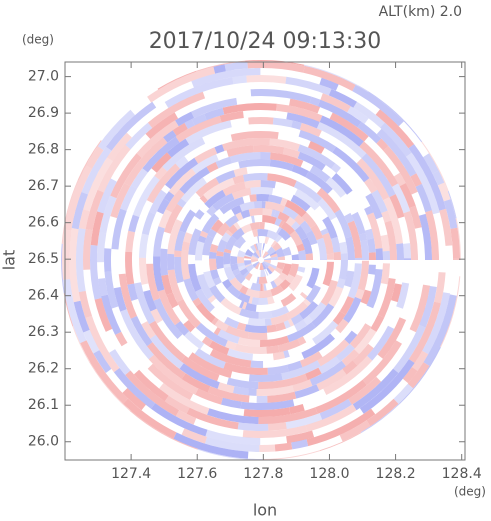 The image size is (491, 521). What do you see at coordinates (265, 41) in the screenshot?
I see `chart-title: 2017/10/24 09:13:30` at bounding box center [265, 41].